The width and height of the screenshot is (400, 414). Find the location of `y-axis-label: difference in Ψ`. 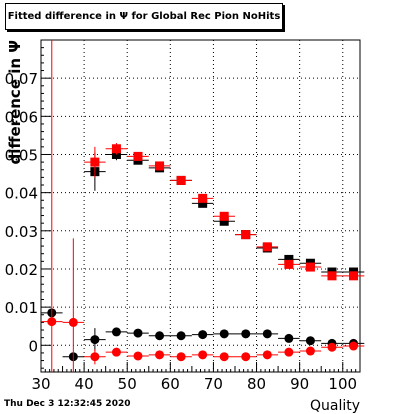

y-axis-label: difference in Ψ is located at coordinates (15, 102).